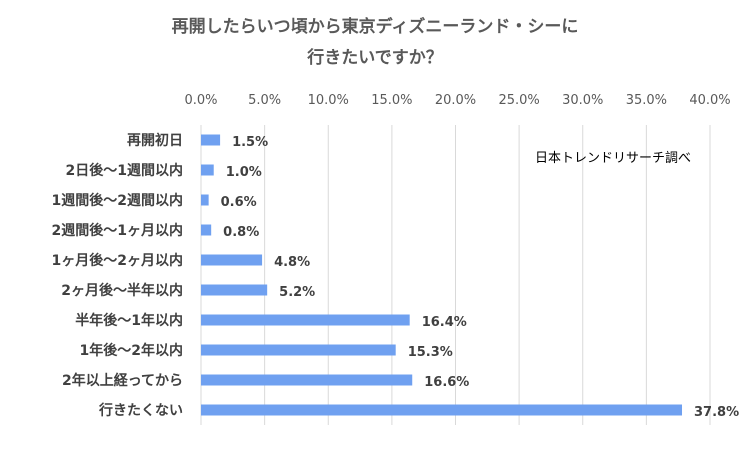 This screenshot has height=450, width=750. I want to click on x-tick-label: 0.0%, so click(200, 100).